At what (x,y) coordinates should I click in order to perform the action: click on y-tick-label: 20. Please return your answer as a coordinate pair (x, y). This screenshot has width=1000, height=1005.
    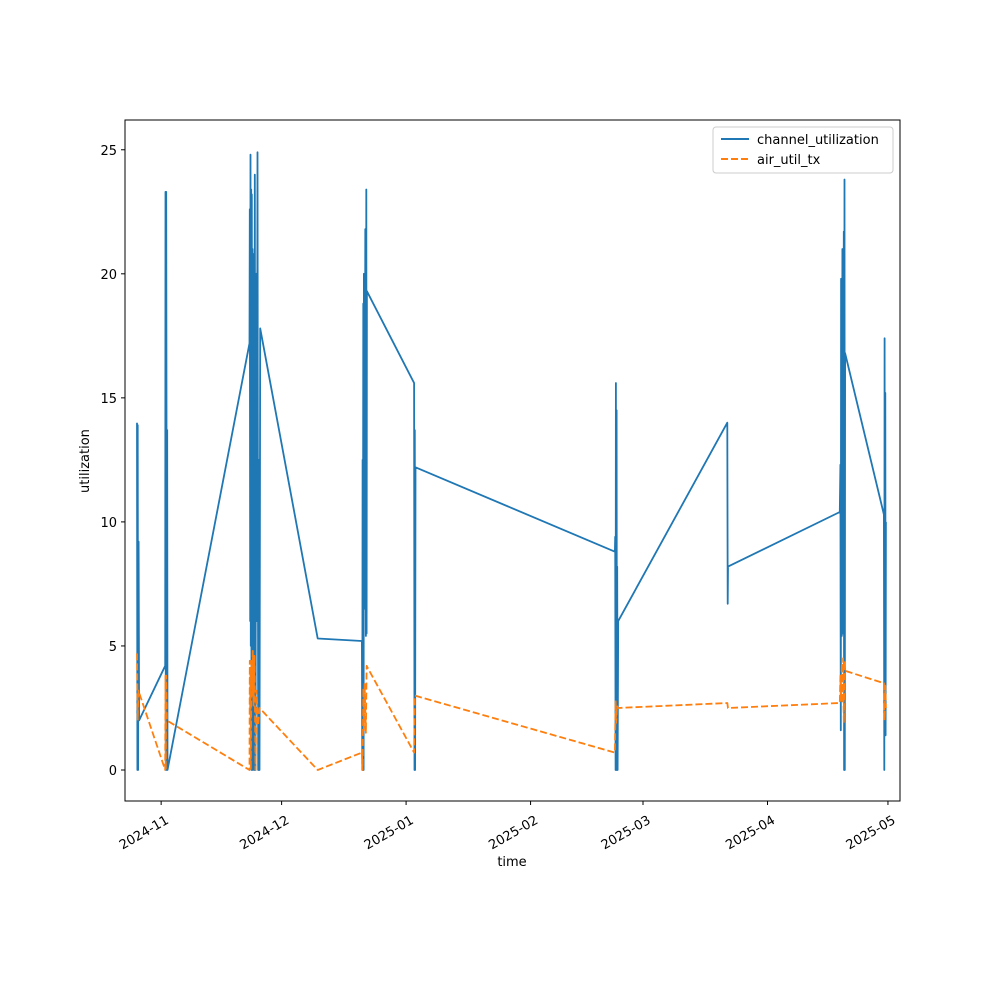
    Looking at the image, I should click on (108, 275).